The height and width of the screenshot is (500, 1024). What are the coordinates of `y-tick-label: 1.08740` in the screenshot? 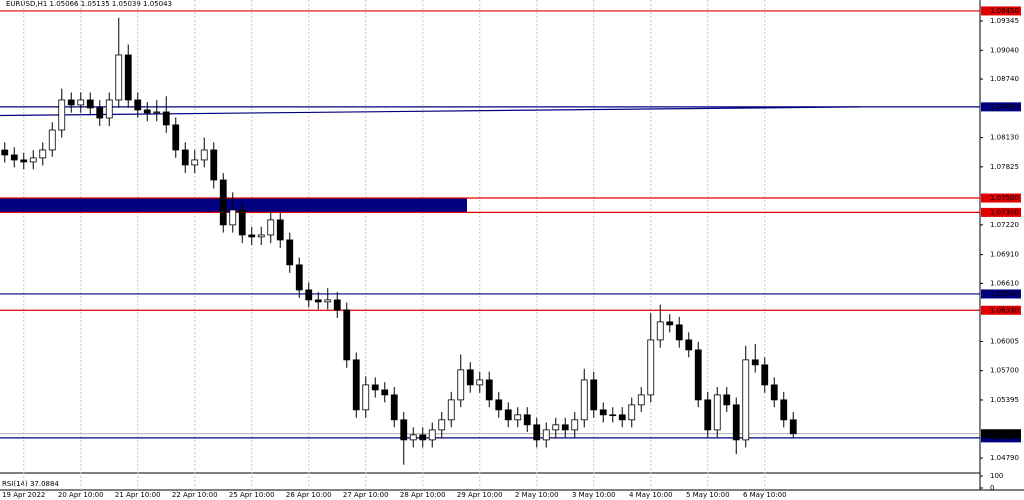 It's located at (1004, 79).